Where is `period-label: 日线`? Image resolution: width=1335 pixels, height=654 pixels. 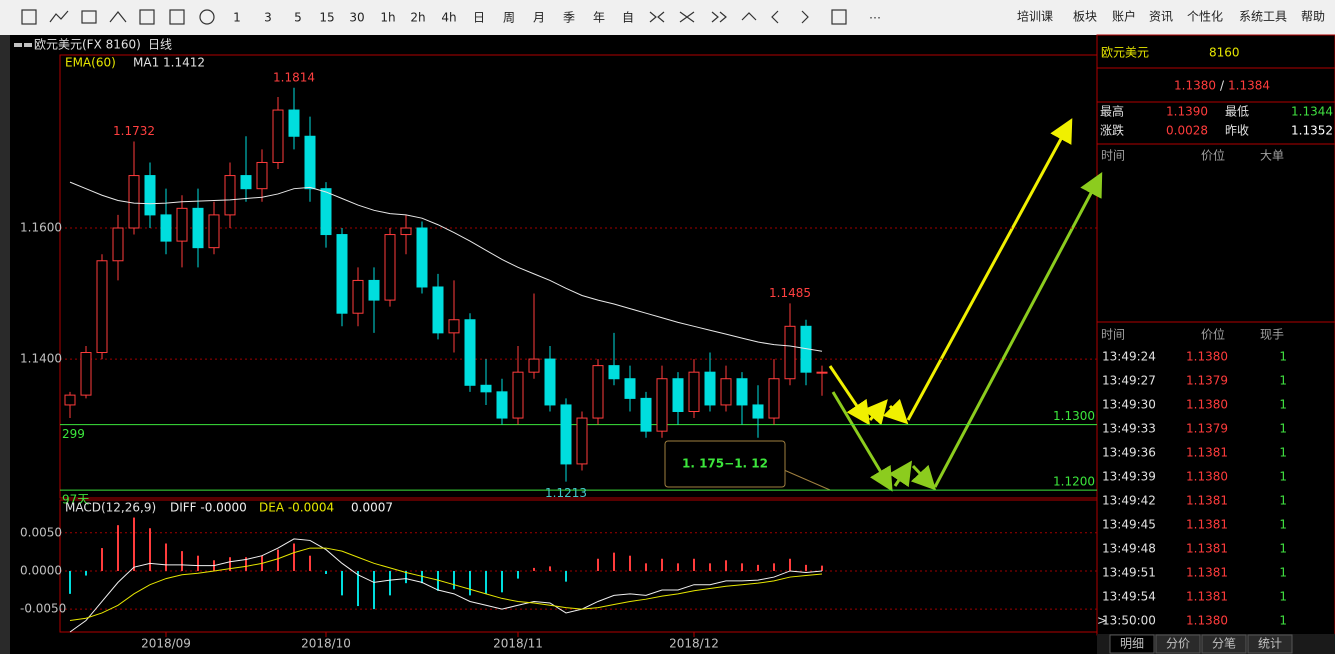 period-label: 日线 is located at coordinates (160, 45).